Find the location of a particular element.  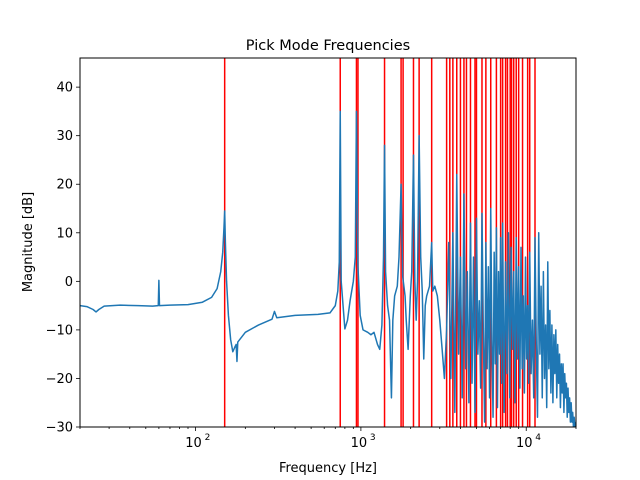

y-axis-label: Magnitude [dB] is located at coordinates (28, 242).